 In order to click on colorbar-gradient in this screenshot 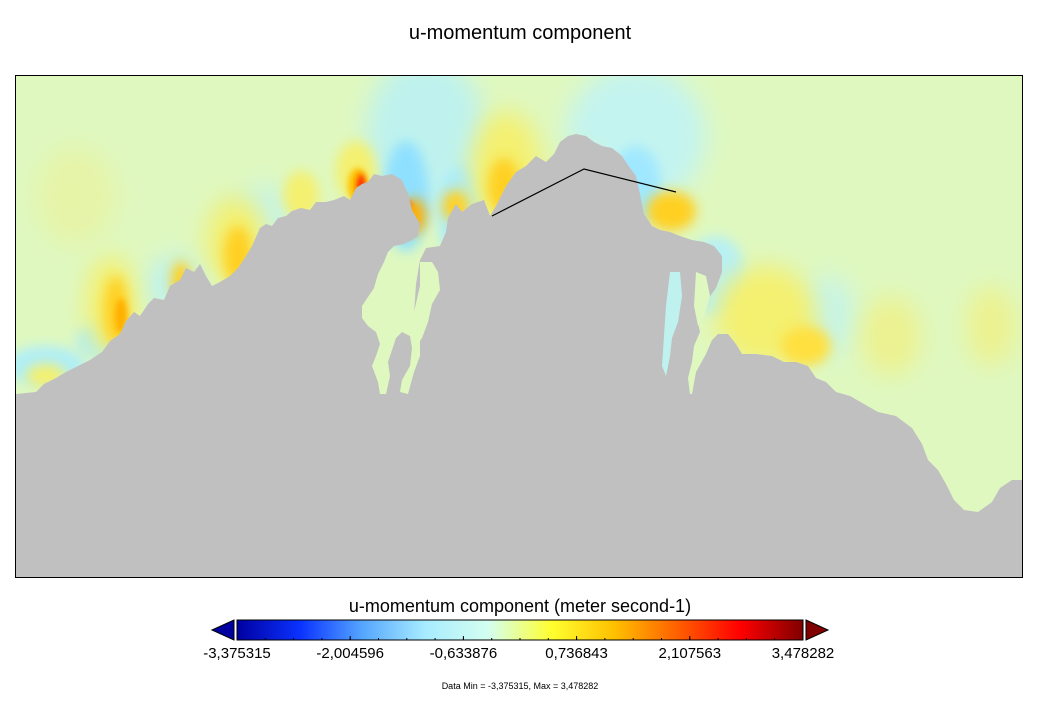, I will do `click(520, 630)`.